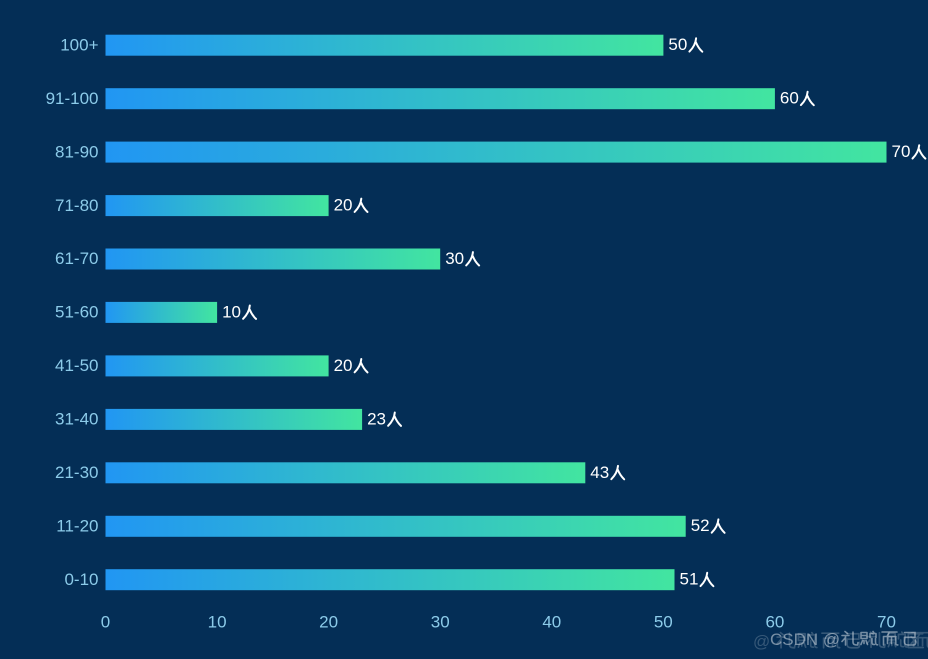  Describe the element at coordinates (599, 472) in the screenshot. I see `svg-text: 43` at that location.